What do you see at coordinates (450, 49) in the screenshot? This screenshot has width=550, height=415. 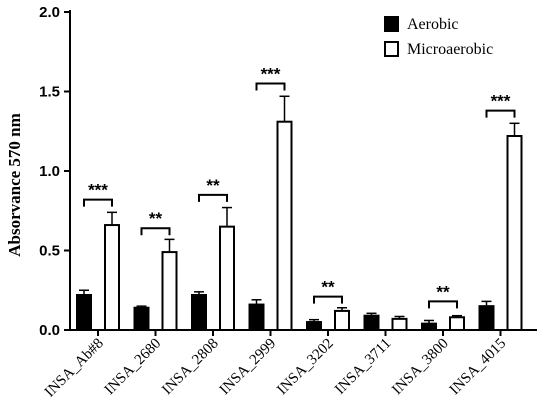 I see `legend-label-microaerobic: Microaerobic` at bounding box center [450, 49].